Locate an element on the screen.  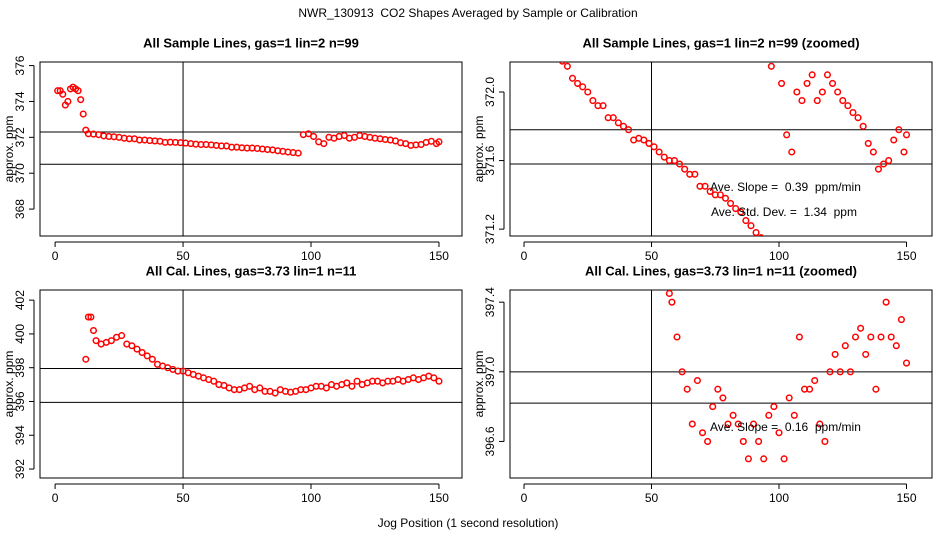
y-tick-label: 400 is located at coordinates (20, 334).